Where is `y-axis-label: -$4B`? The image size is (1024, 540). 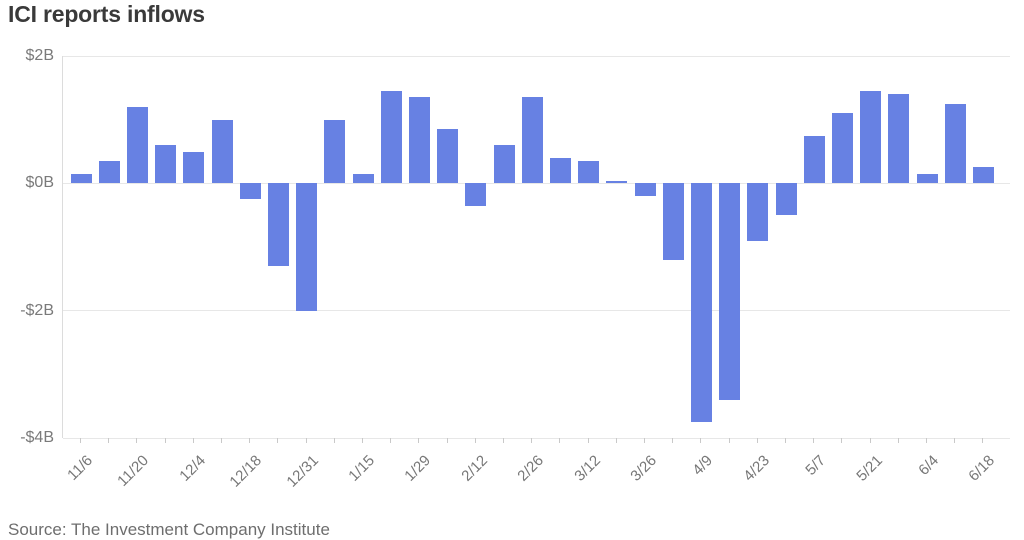
y-axis-label: -$4B is located at coordinates (37, 437).